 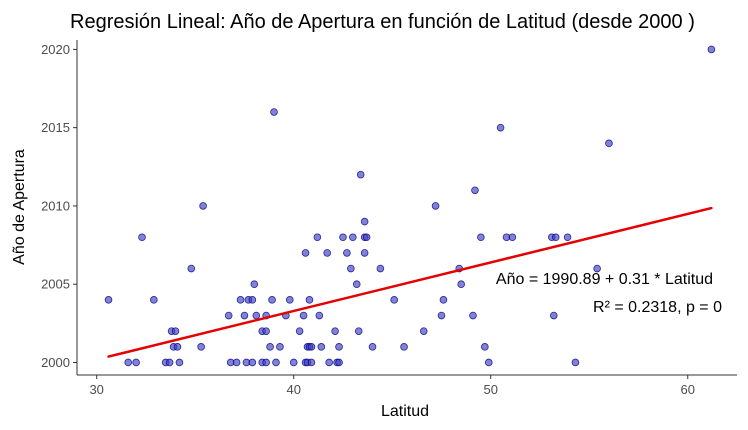 I want to click on y-axis-title: Año de Apertura, so click(x=19, y=207).